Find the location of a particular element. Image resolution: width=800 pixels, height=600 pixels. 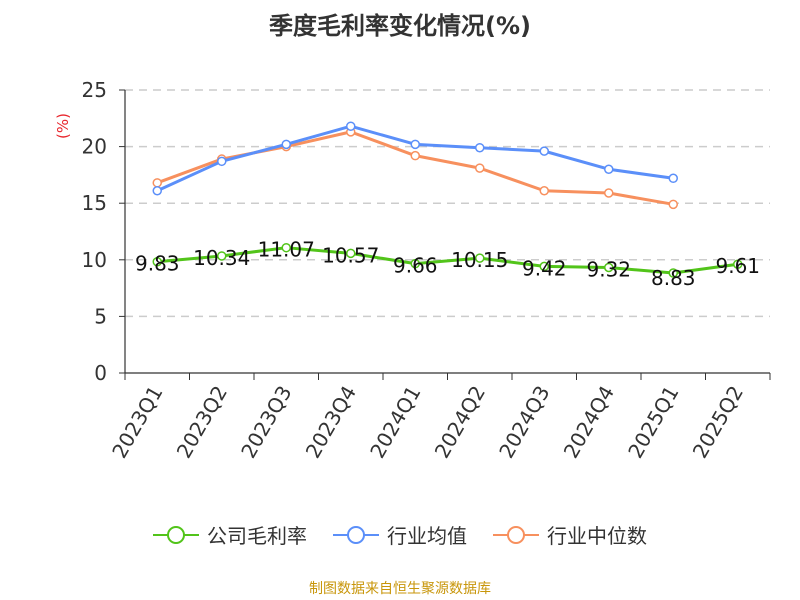

data-label: 10.34 is located at coordinates (221, 258).